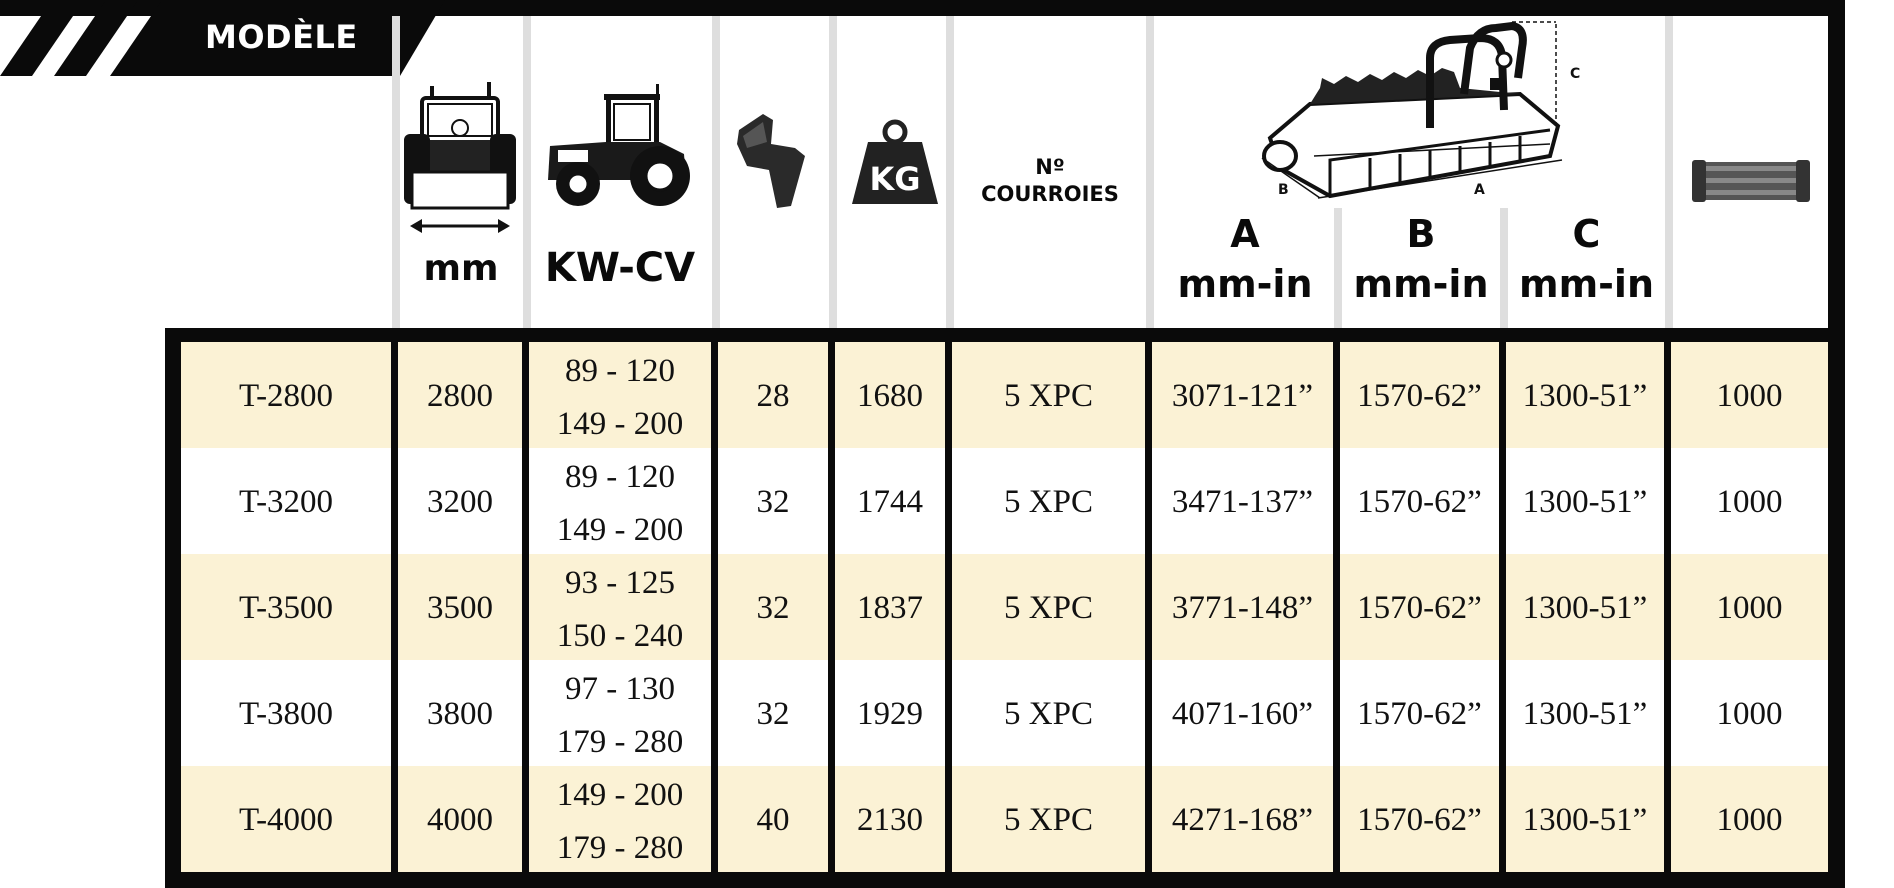  What do you see at coordinates (620, 268) in the screenshot?
I see `power-unit: KW-CV` at bounding box center [620, 268].